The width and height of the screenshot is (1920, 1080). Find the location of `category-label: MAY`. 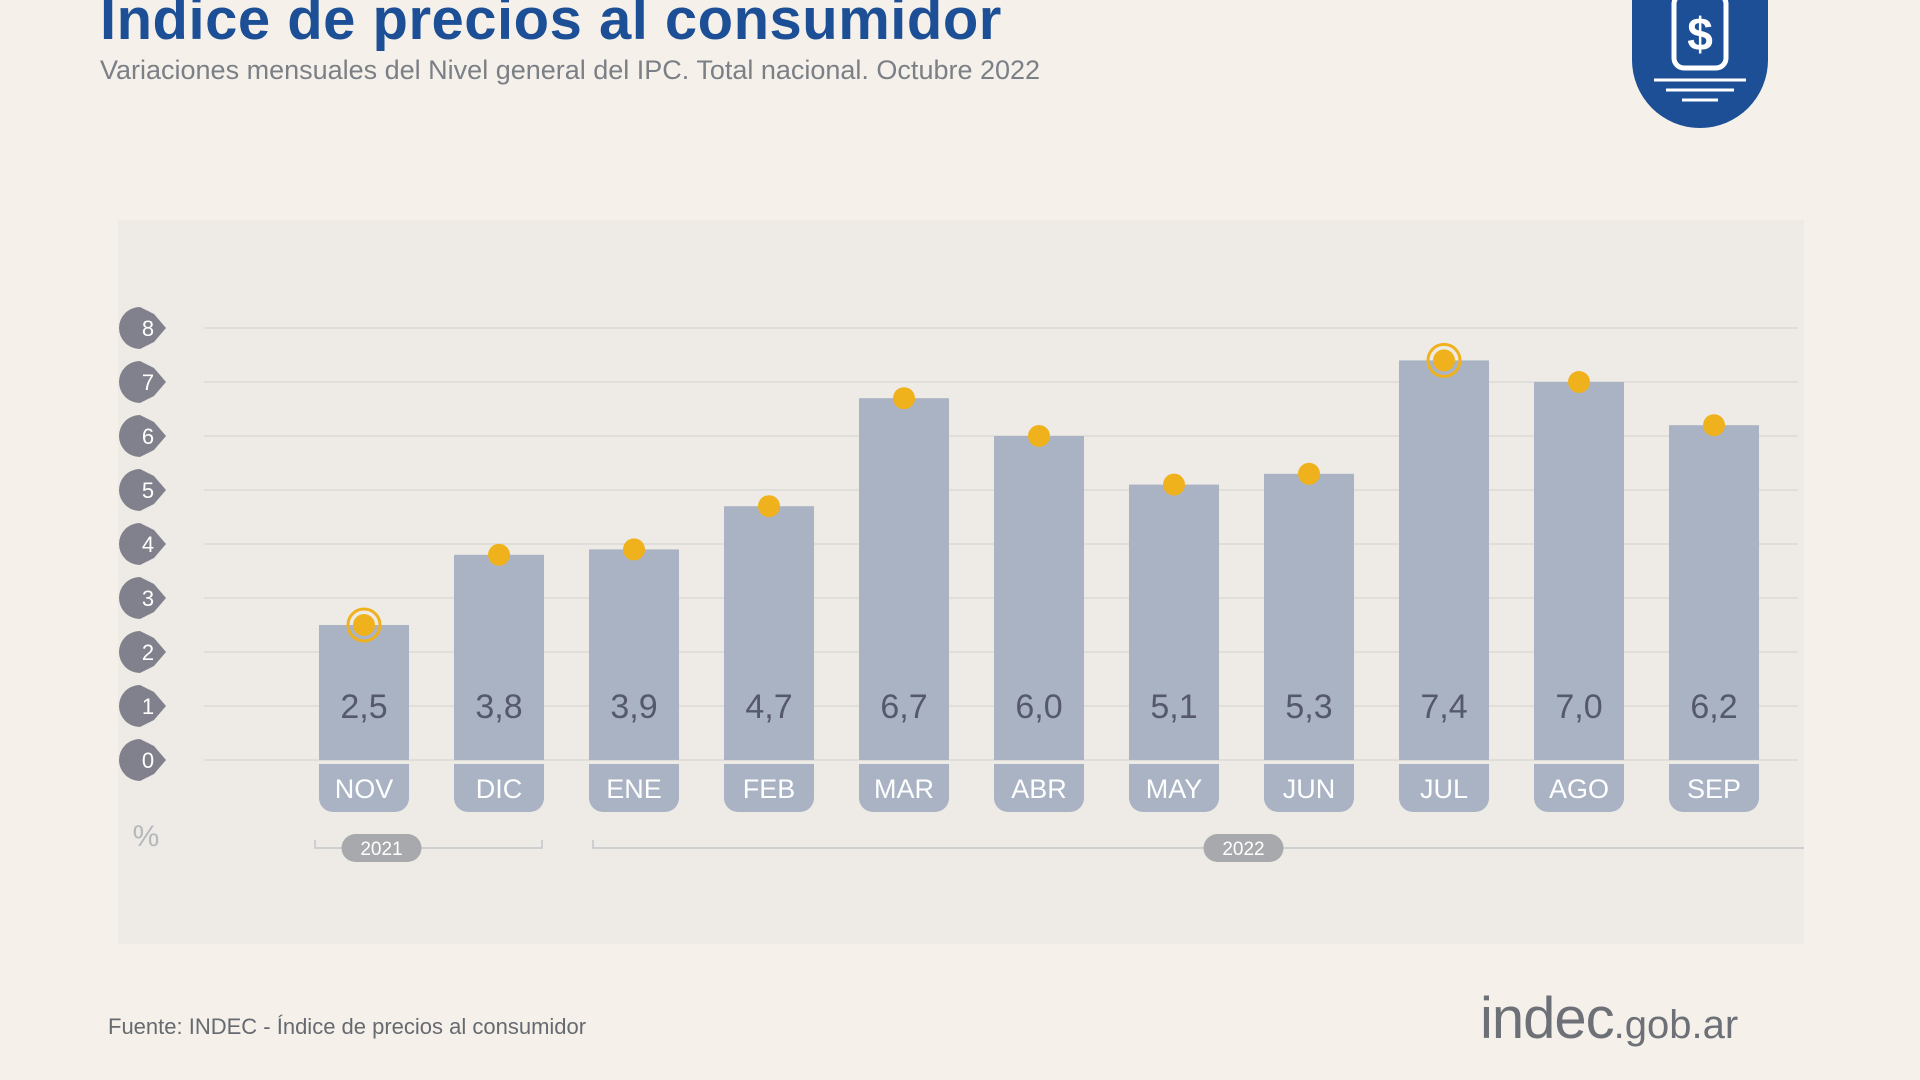

category-label: MAY is located at coordinates (1174, 789).